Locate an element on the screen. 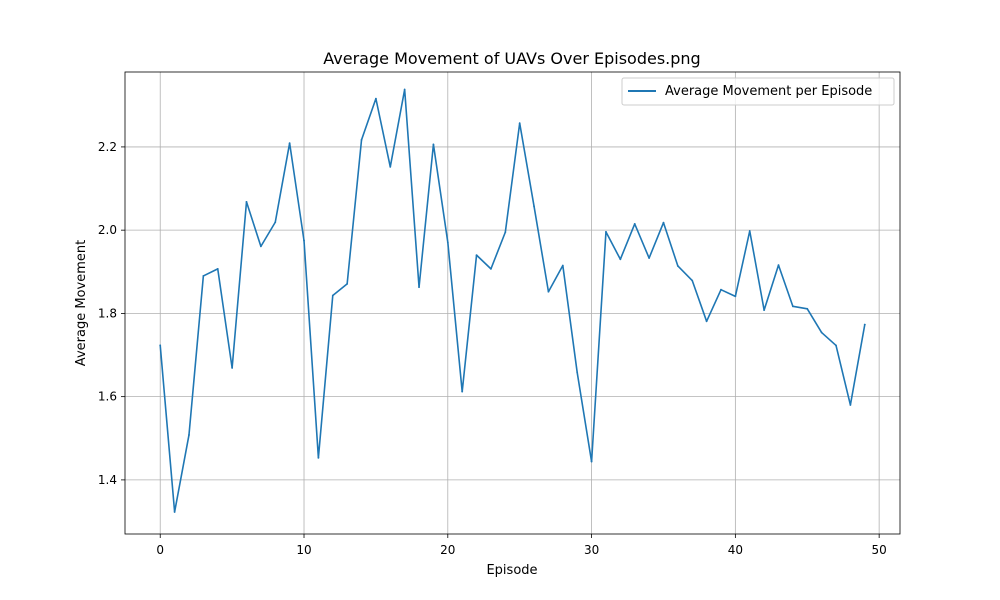  x-tick-label-50: 50 is located at coordinates (879, 550).